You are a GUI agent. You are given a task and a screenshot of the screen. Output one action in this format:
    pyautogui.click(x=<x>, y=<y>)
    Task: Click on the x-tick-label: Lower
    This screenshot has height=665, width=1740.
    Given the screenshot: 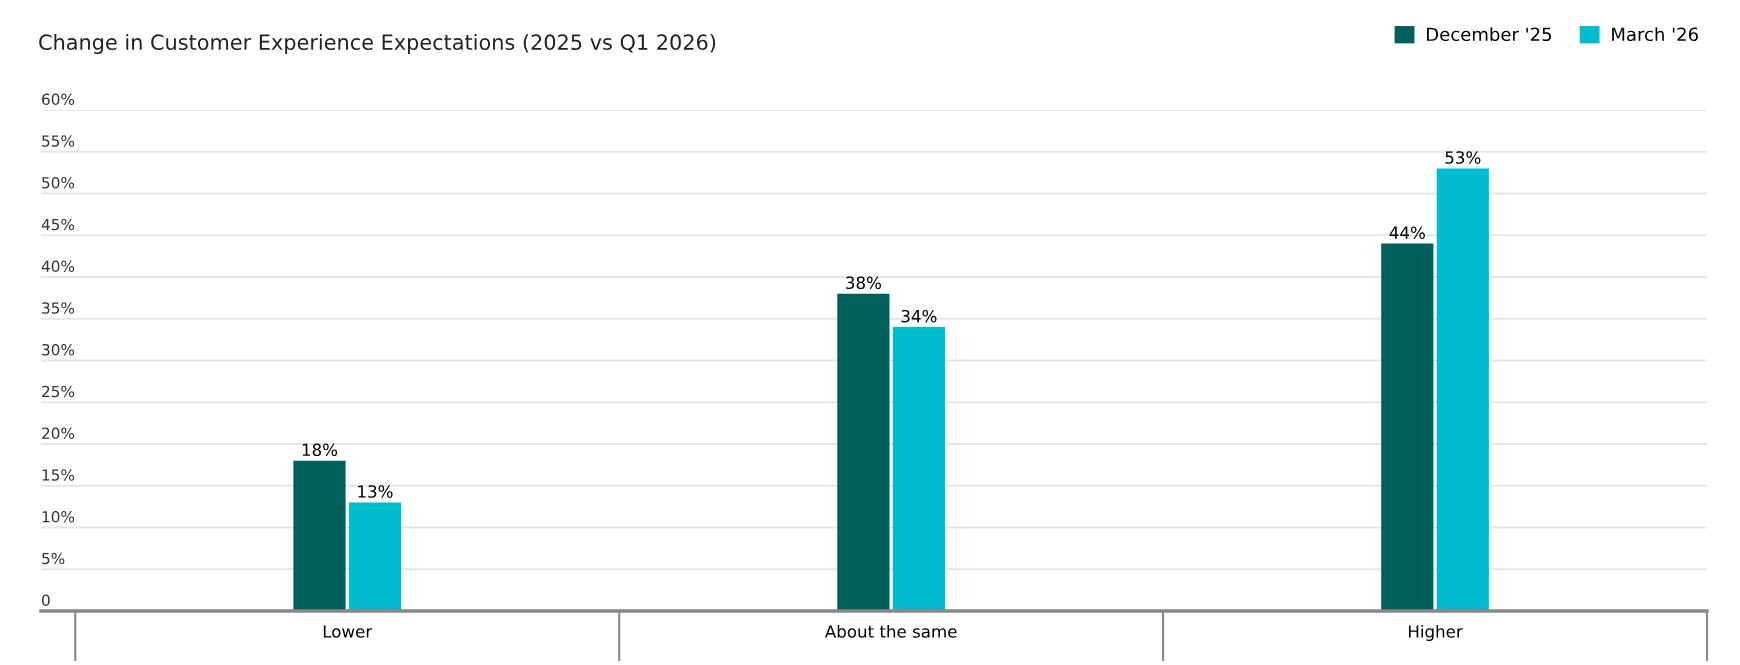 What is the action you would take?
    pyautogui.click(x=348, y=631)
    